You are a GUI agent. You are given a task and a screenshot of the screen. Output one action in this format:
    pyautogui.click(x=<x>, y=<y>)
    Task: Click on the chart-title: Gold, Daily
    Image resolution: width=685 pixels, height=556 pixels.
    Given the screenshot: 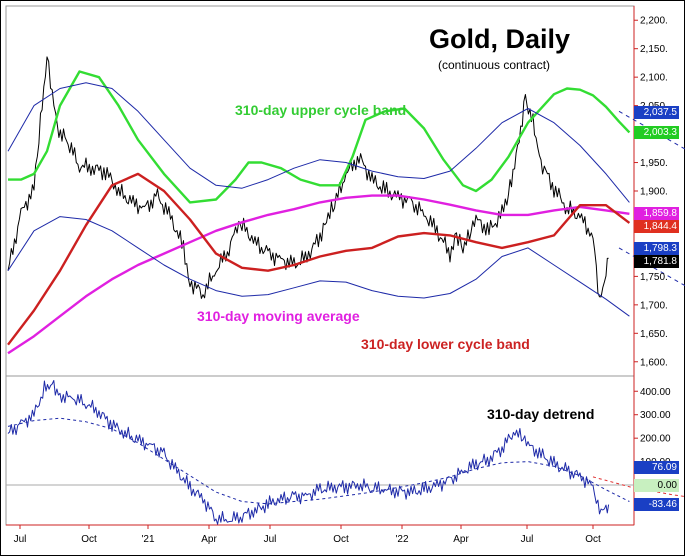 What is the action you would take?
    pyautogui.click(x=500, y=39)
    